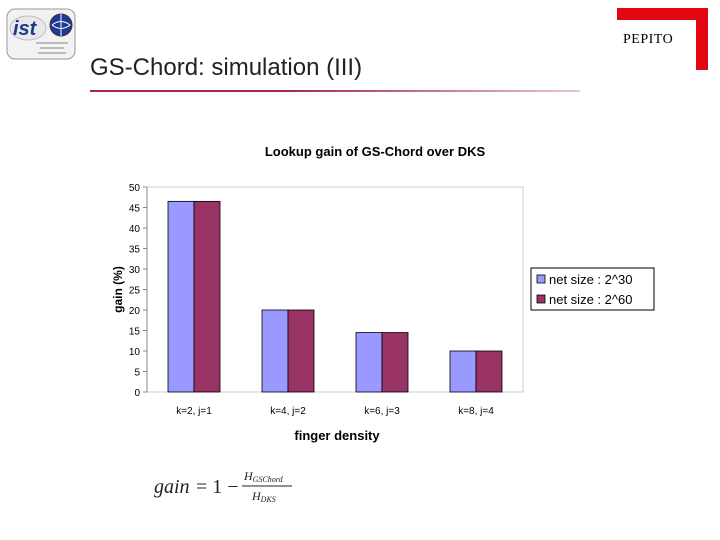  I want to click on x-tick-label: k=8, j=4, so click(476, 411).